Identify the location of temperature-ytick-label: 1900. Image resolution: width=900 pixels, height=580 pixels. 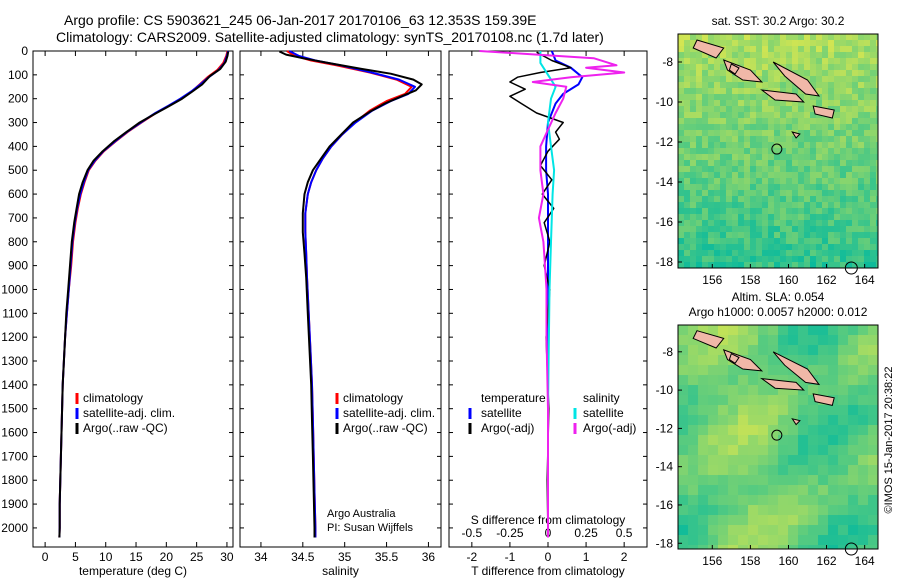
(14, 504).